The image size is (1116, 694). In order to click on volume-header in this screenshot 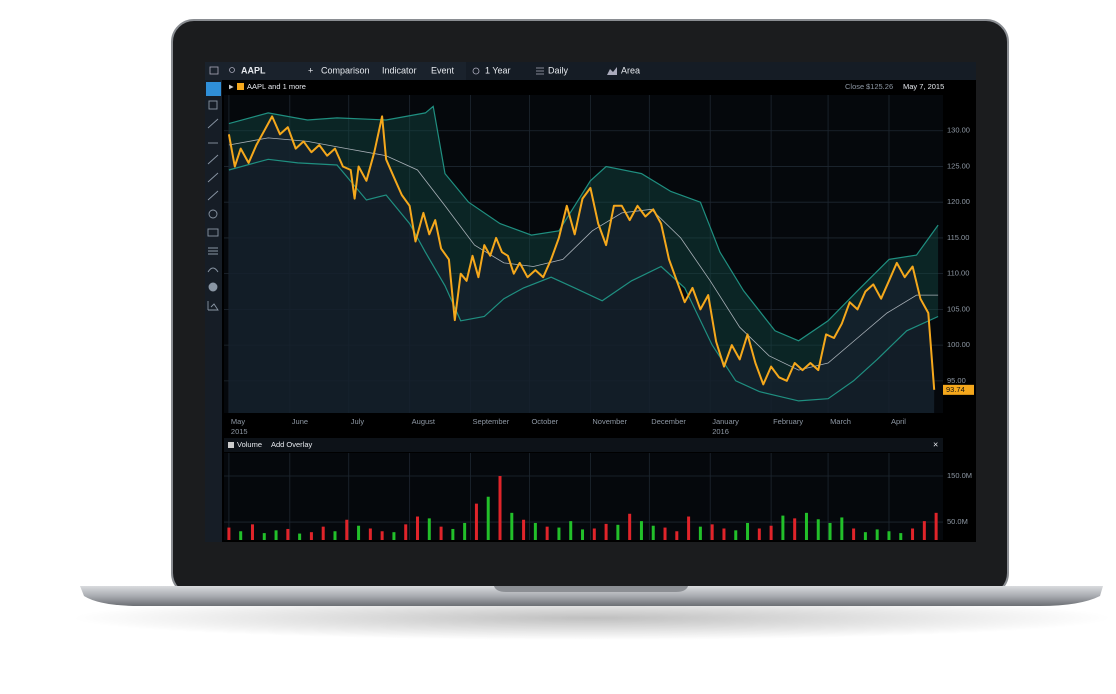, I will do `click(583, 445)`.